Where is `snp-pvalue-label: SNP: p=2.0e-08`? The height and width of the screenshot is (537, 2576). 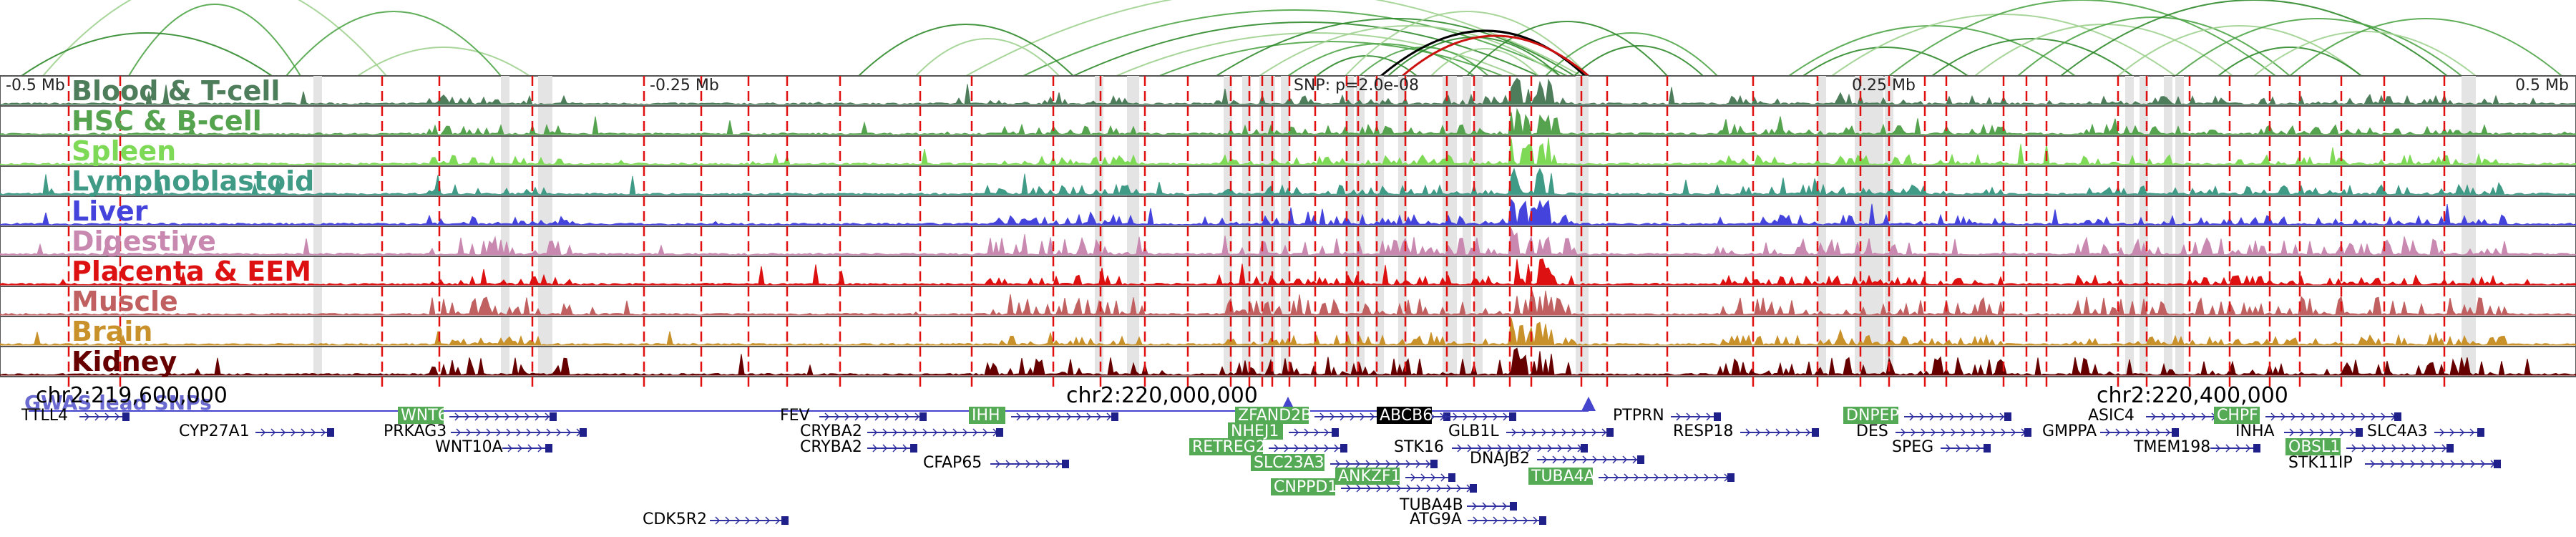 snp-pvalue-label: SNP: p=2.0e-08 is located at coordinates (1356, 86).